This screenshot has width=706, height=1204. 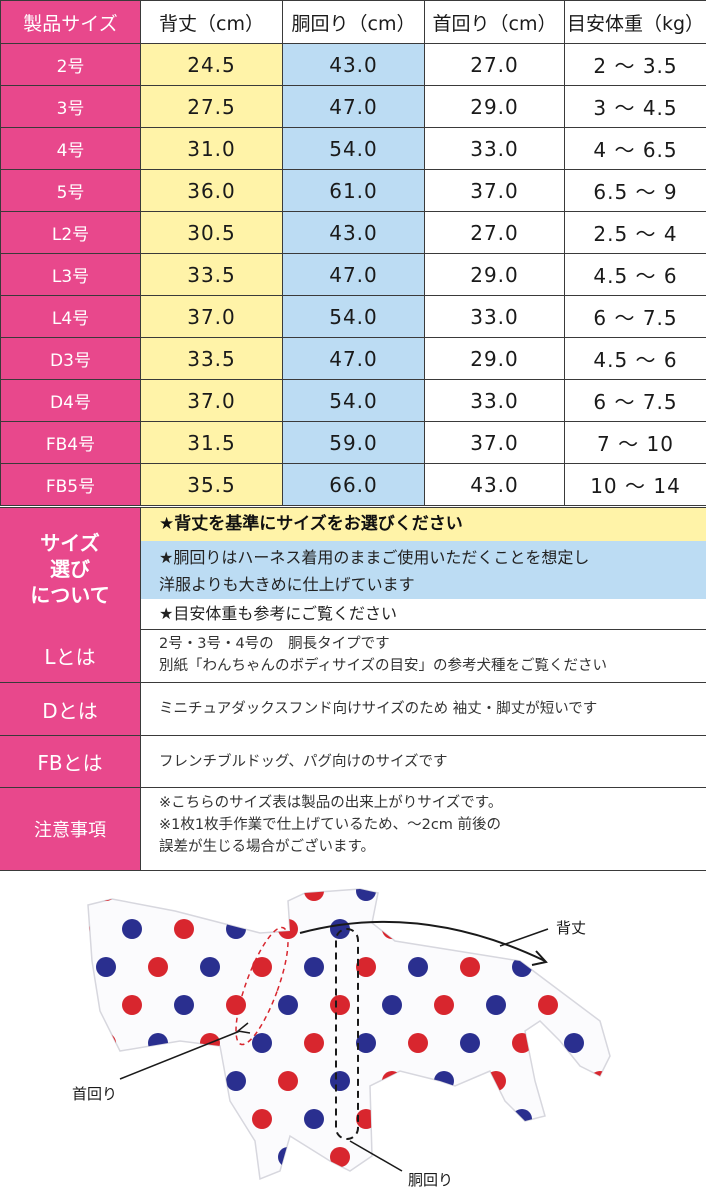 I want to click on size-cell: L2号, so click(x=71, y=233).